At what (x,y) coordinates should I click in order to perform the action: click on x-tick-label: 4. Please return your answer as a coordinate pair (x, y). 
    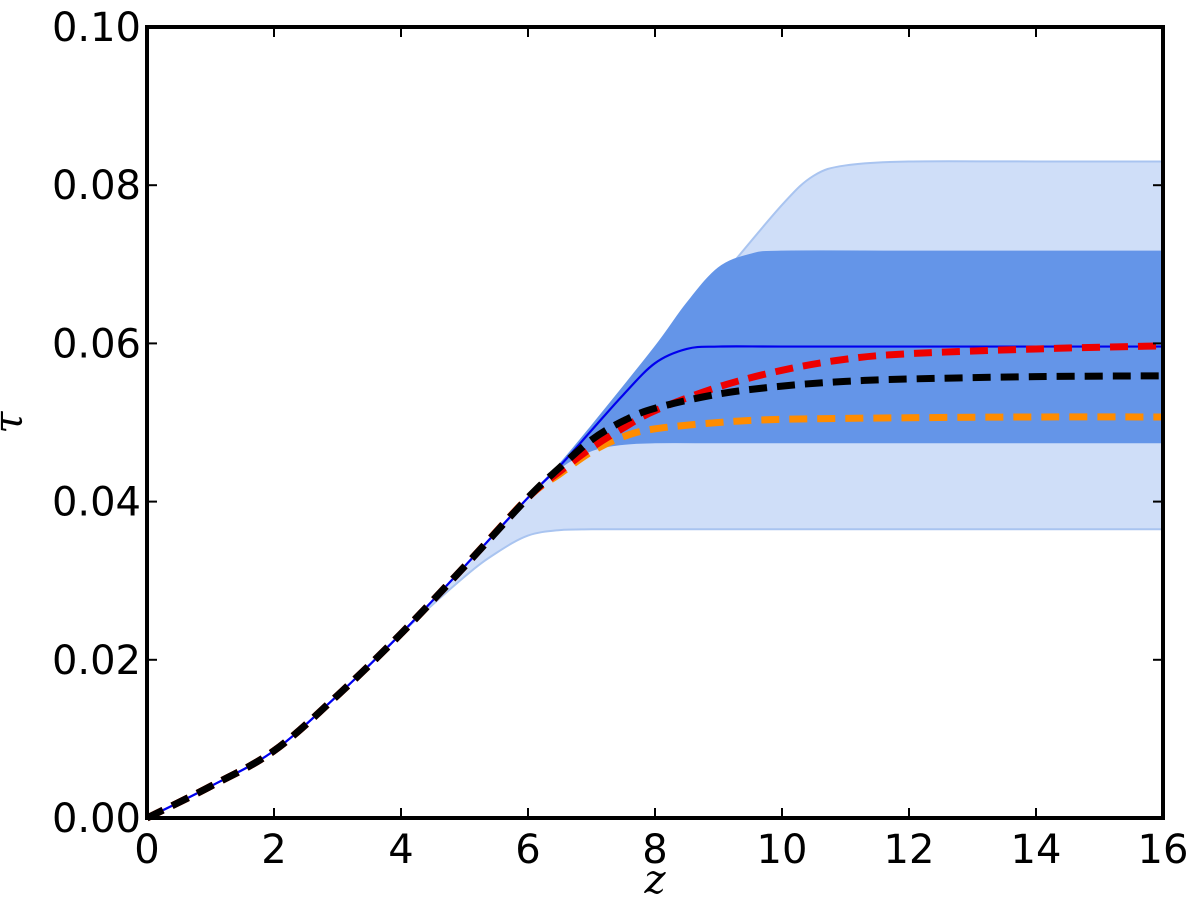
    Looking at the image, I should click on (400, 850).